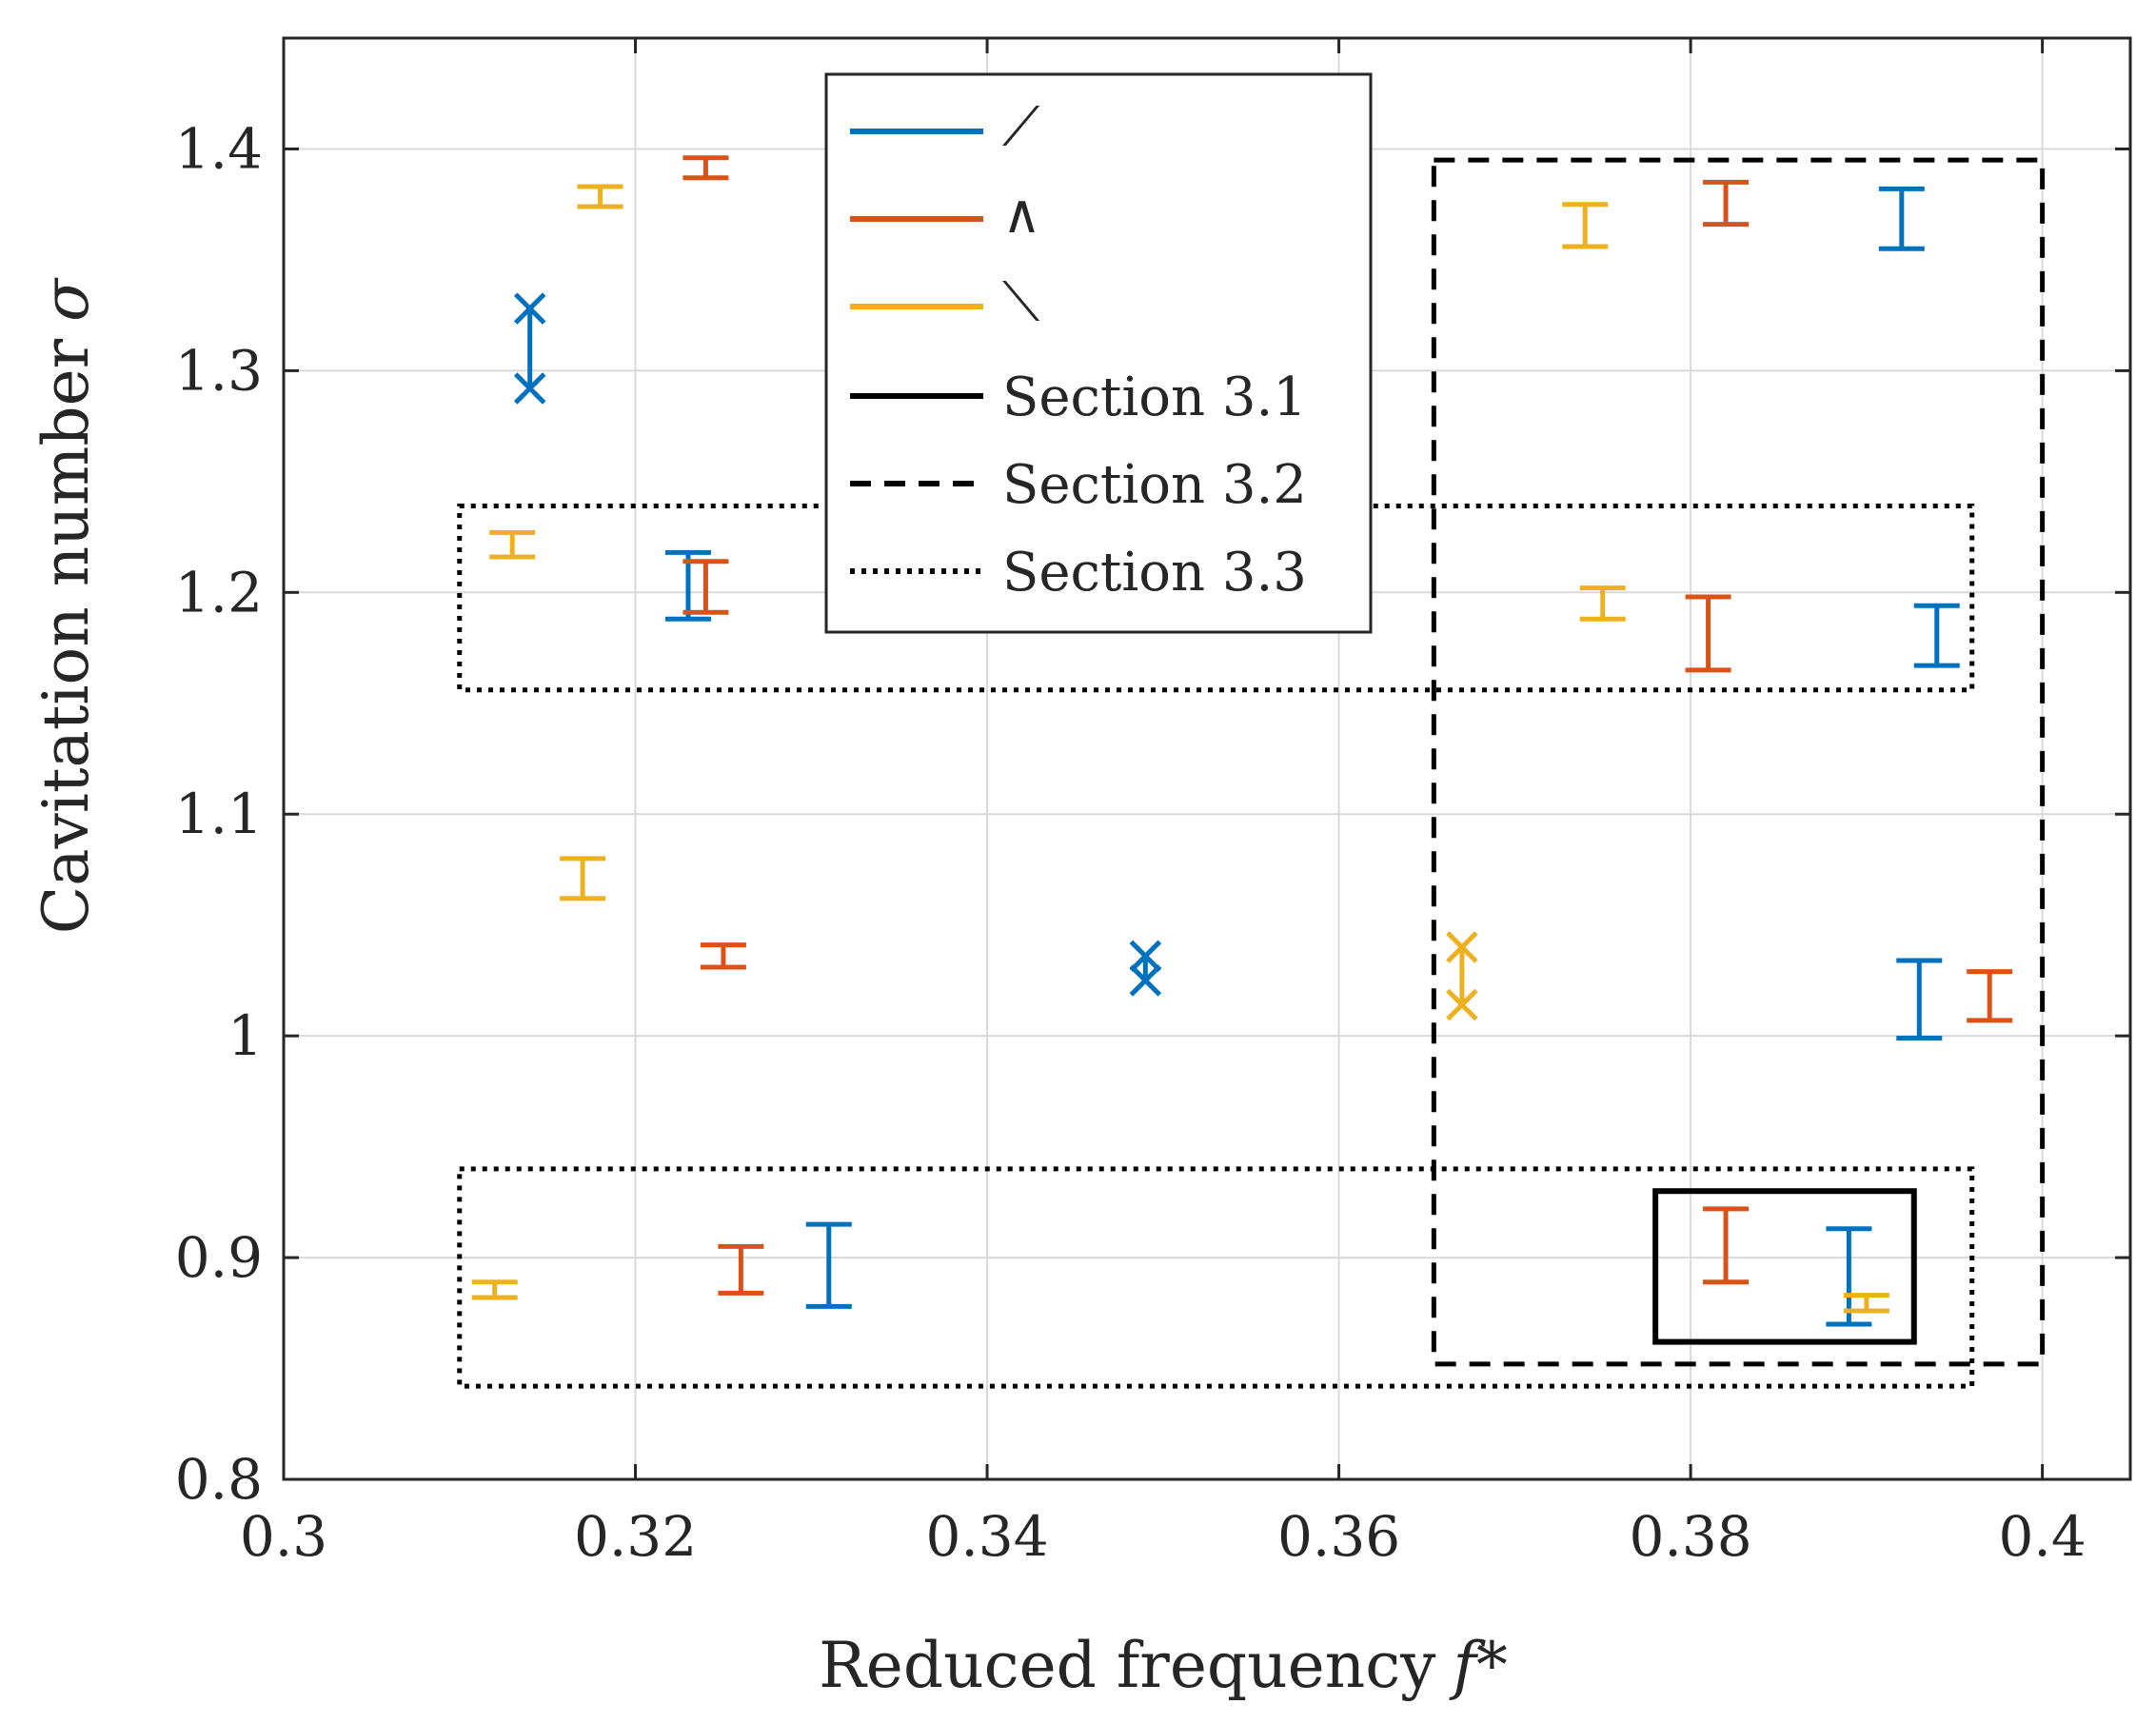 The image size is (2156, 1724). I want to click on x-tick-label-5: 0.4, so click(2042, 1536).